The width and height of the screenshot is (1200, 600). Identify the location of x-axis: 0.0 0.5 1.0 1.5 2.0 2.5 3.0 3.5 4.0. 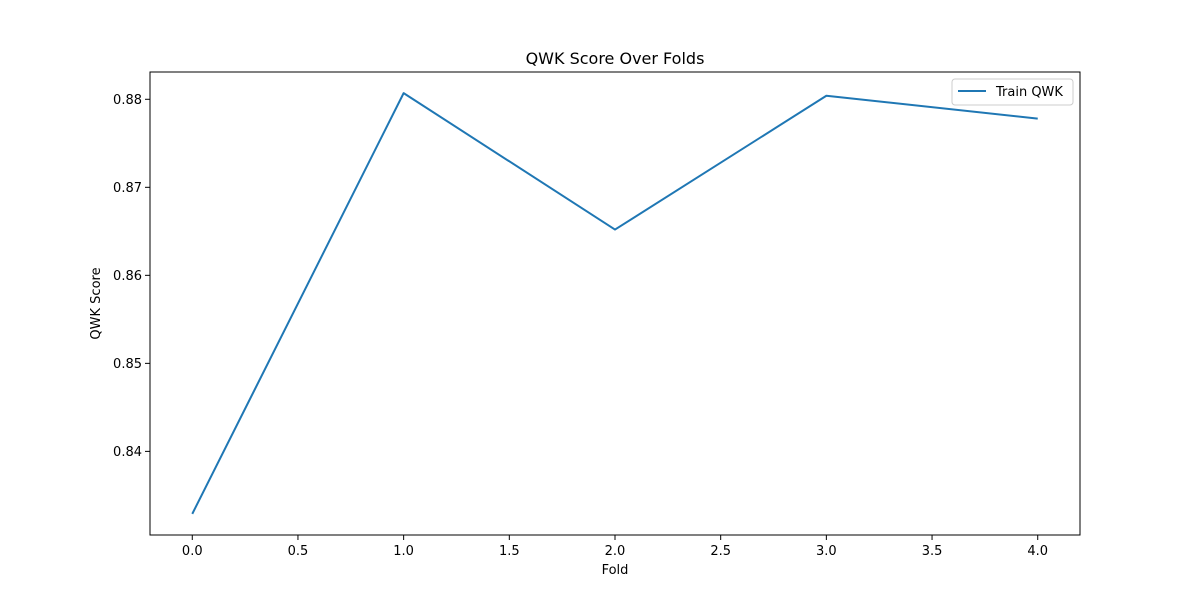
(615, 547).